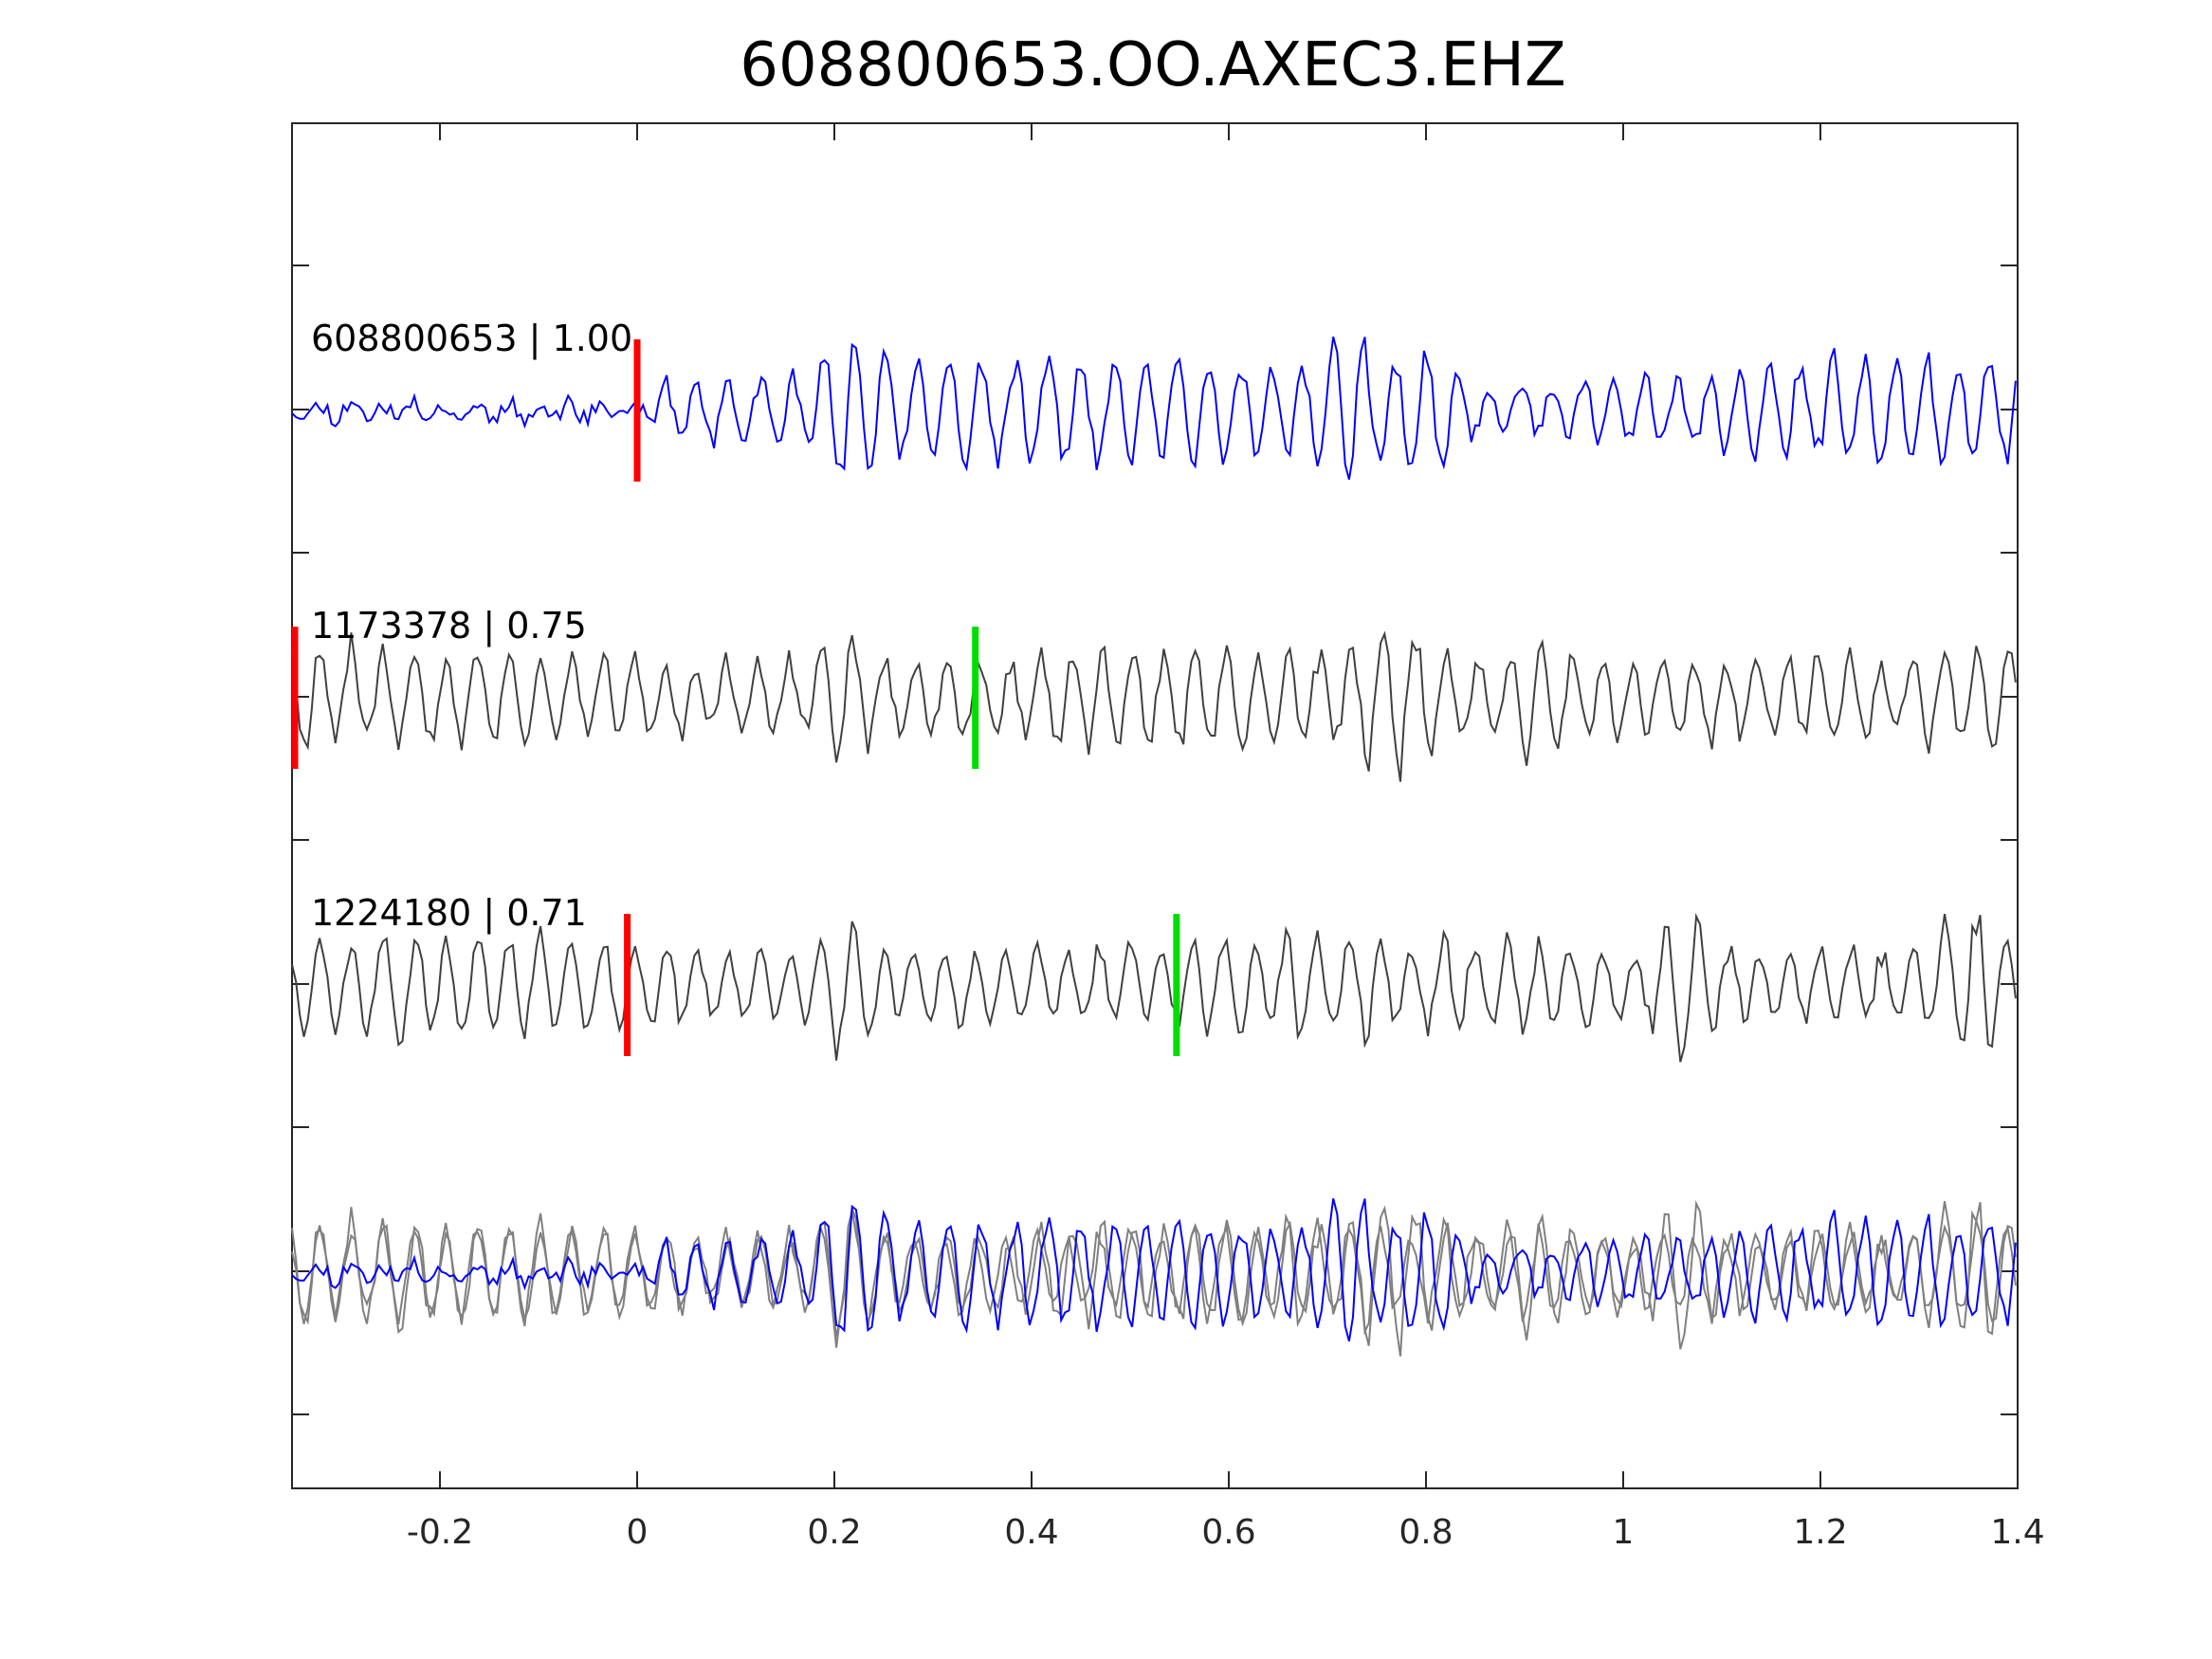 The width and height of the screenshot is (2212, 1659). What do you see at coordinates (834, 1532) in the screenshot?
I see `x-tick-label: 0.2` at bounding box center [834, 1532].